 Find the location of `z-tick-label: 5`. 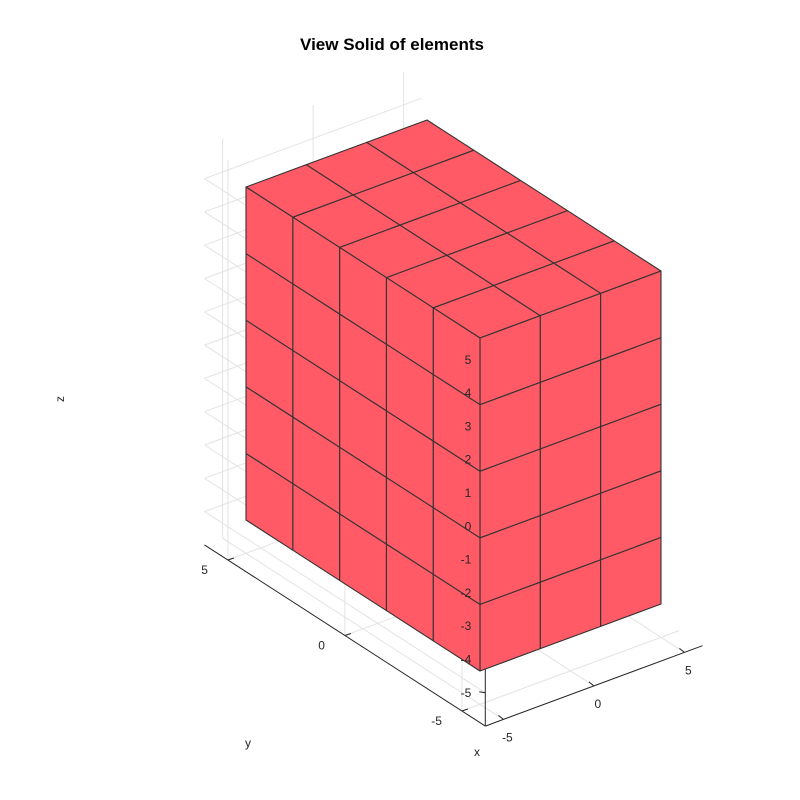

z-tick-label: 5 is located at coordinates (468, 360).